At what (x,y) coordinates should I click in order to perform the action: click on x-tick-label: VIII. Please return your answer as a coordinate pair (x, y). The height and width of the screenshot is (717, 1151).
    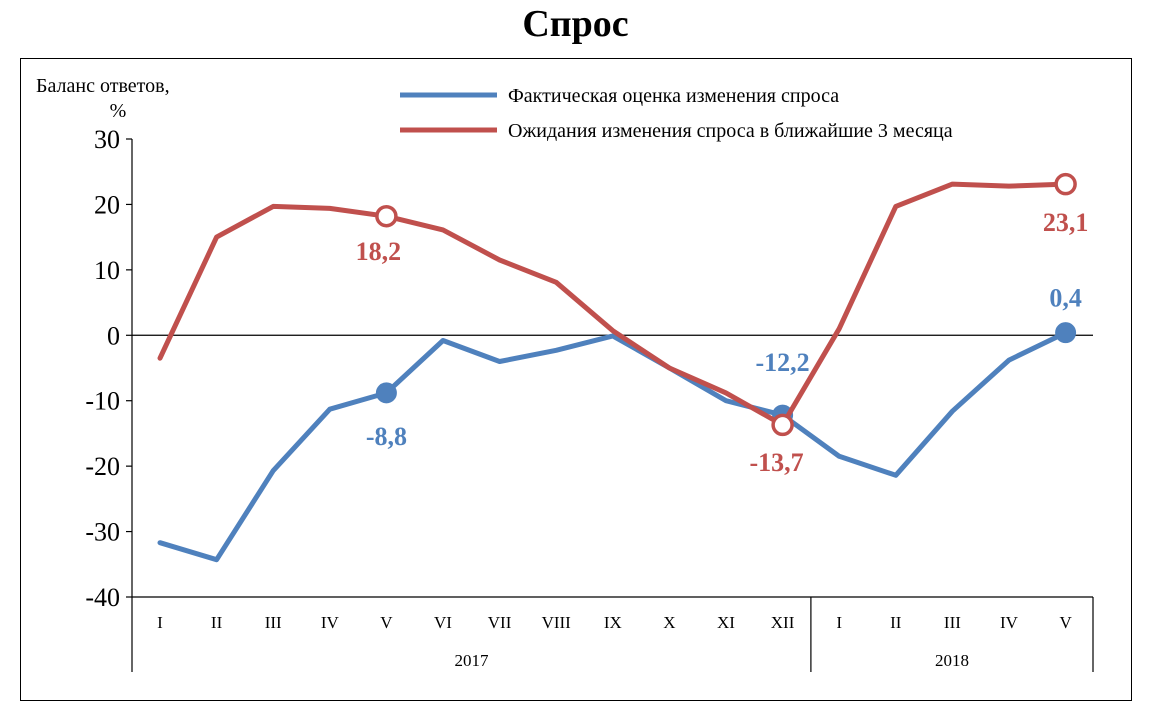
    Looking at the image, I should click on (557, 622).